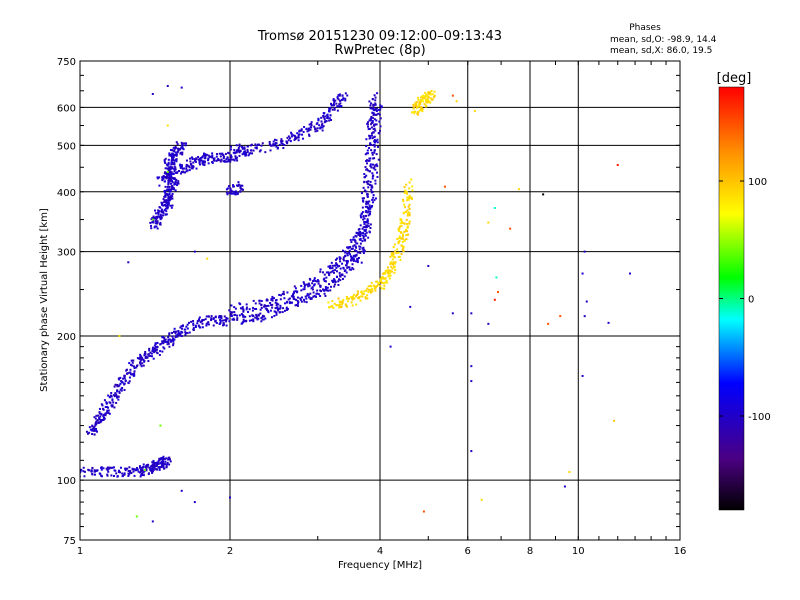 The height and width of the screenshot is (600, 800). What do you see at coordinates (66, 108) in the screenshot?
I see `y-tick-label: 600` at bounding box center [66, 108].